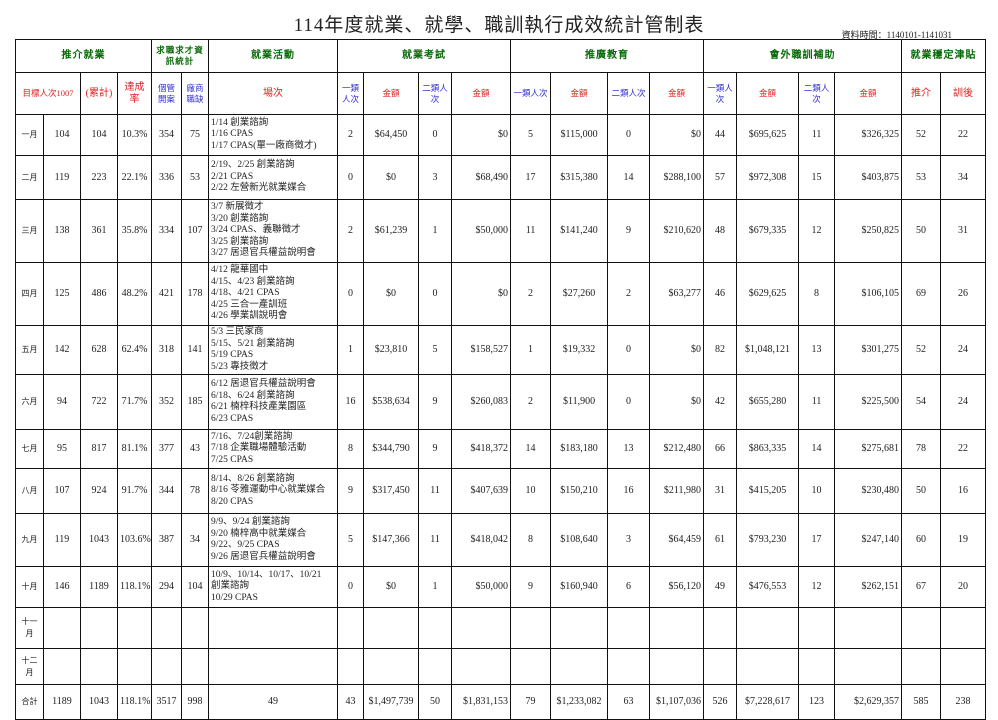  I want to click on value-cell: 43, so click(195, 449).